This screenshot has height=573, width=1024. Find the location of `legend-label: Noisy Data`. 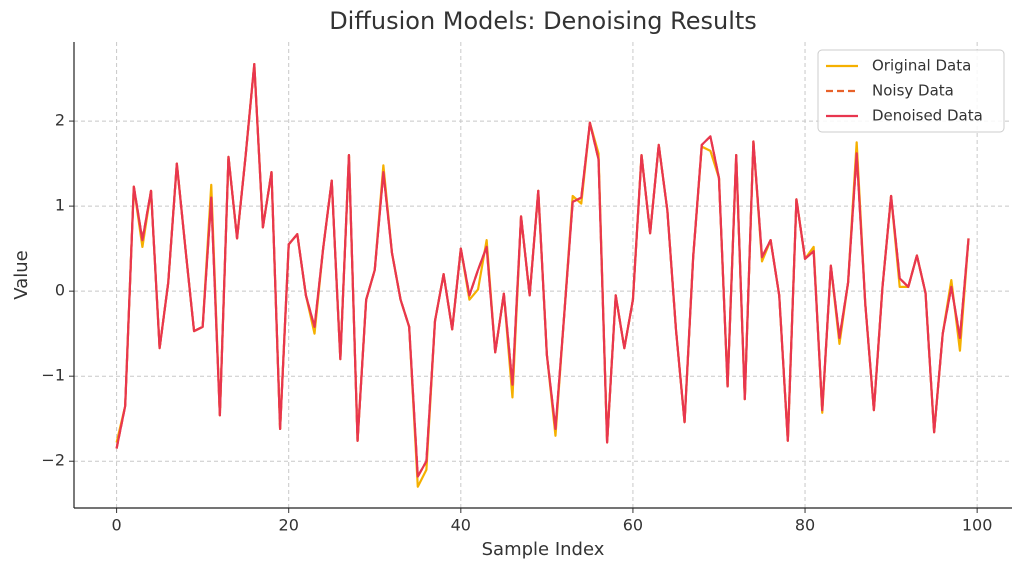

legend-label: Noisy Data is located at coordinates (913, 91).